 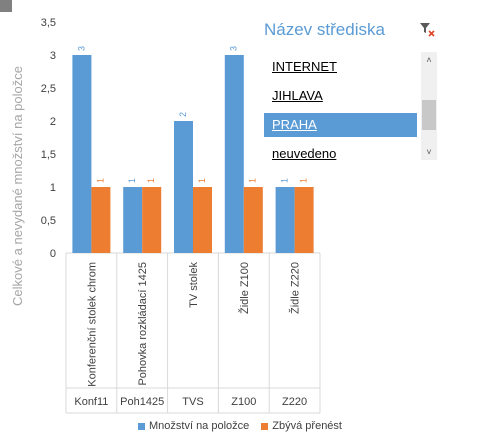 What do you see at coordinates (53, 188) in the screenshot?
I see `y-tick-label: 1` at bounding box center [53, 188].